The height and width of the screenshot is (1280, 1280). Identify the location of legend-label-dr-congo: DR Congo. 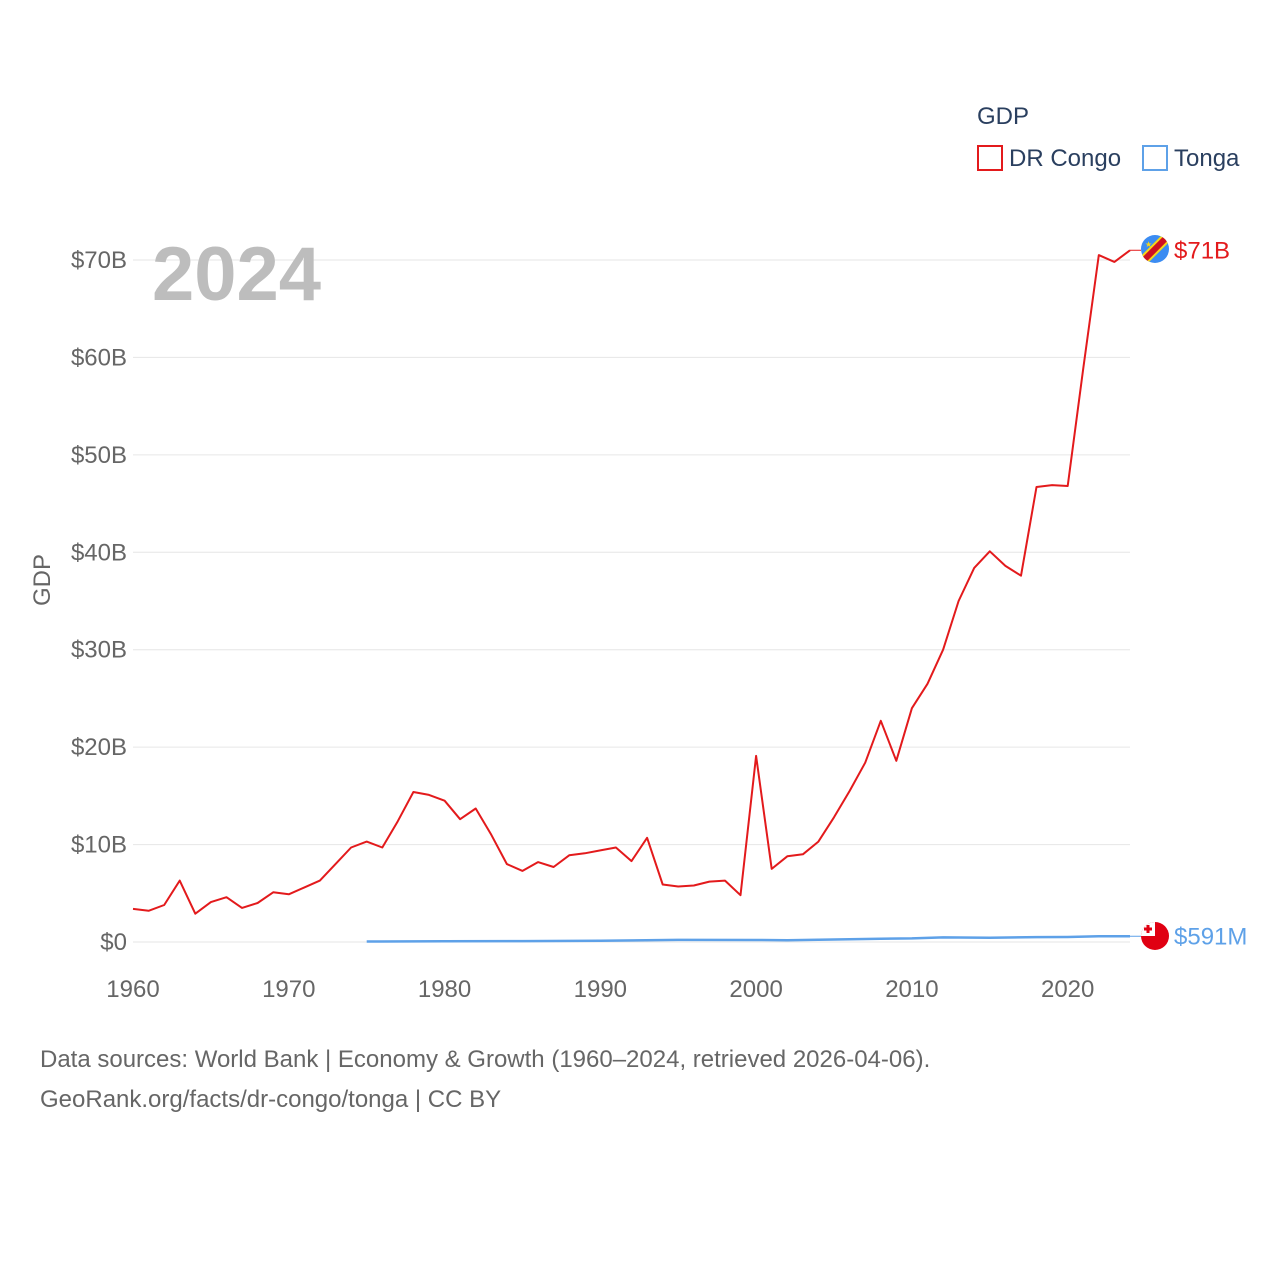
(1065, 158).